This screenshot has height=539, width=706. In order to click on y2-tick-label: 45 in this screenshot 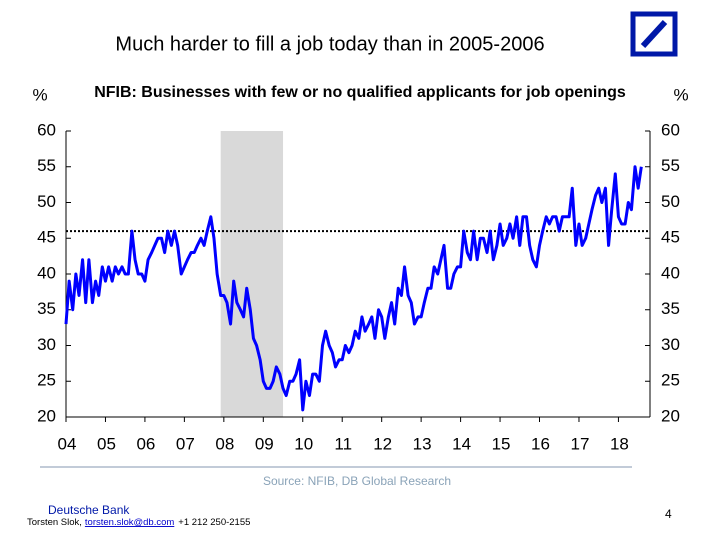, I will do `click(670, 237)`.